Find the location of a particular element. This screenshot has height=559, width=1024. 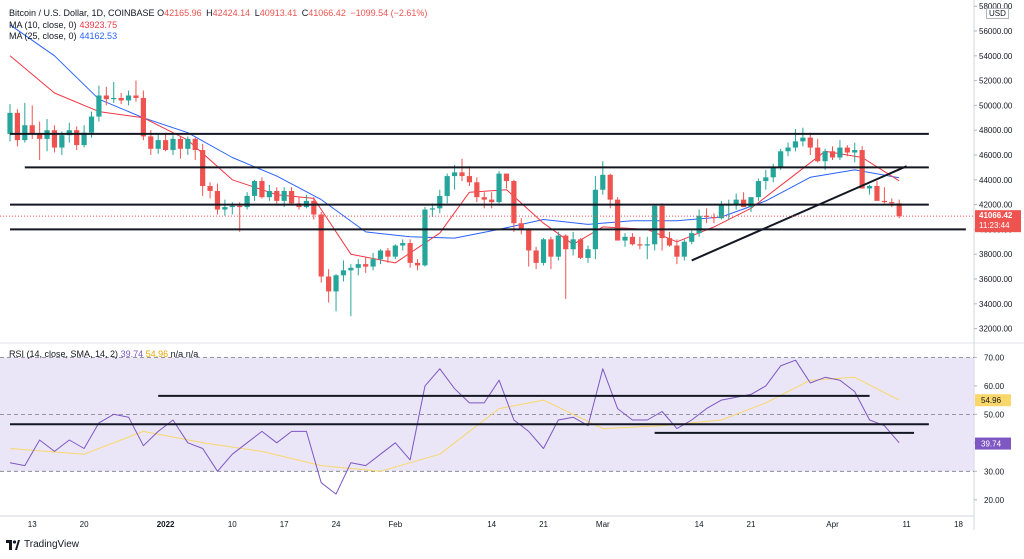

rsi-tick-label: 60.00 is located at coordinates (994, 386).